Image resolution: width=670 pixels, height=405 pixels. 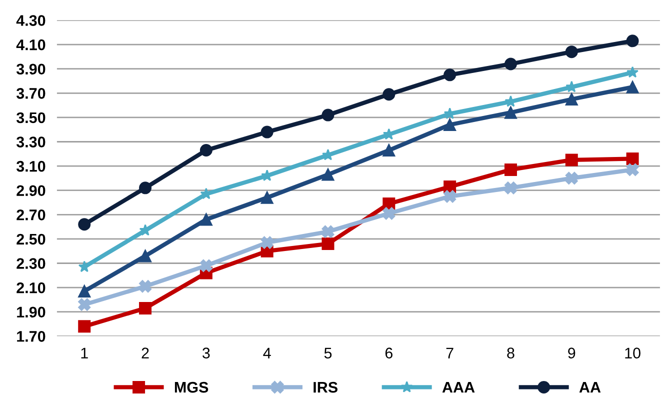 I want to click on y-tick-label: 2.10, so click(x=31, y=288).